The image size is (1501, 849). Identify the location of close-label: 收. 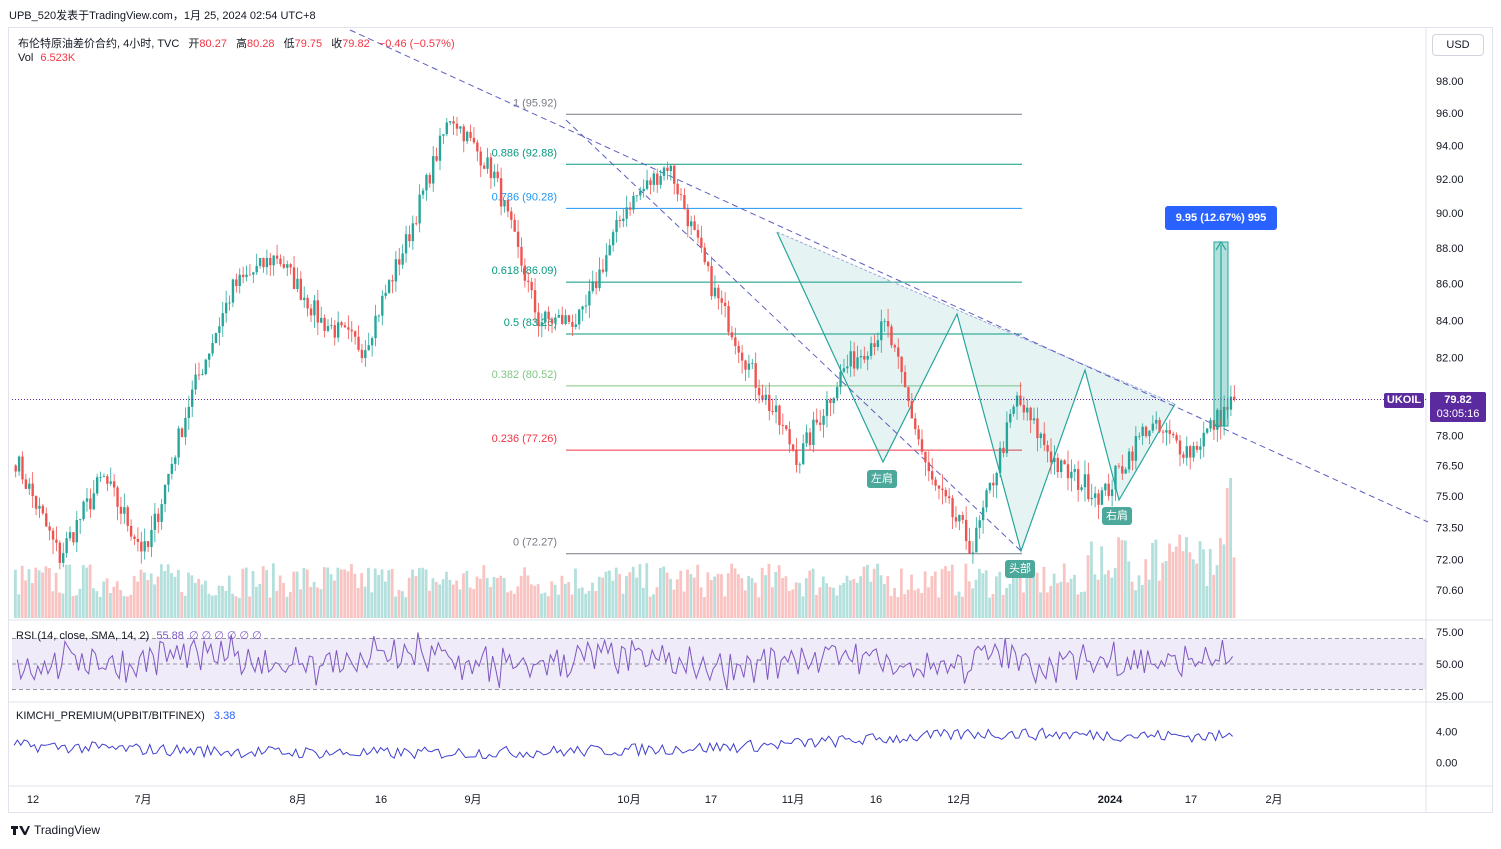
(337, 44).